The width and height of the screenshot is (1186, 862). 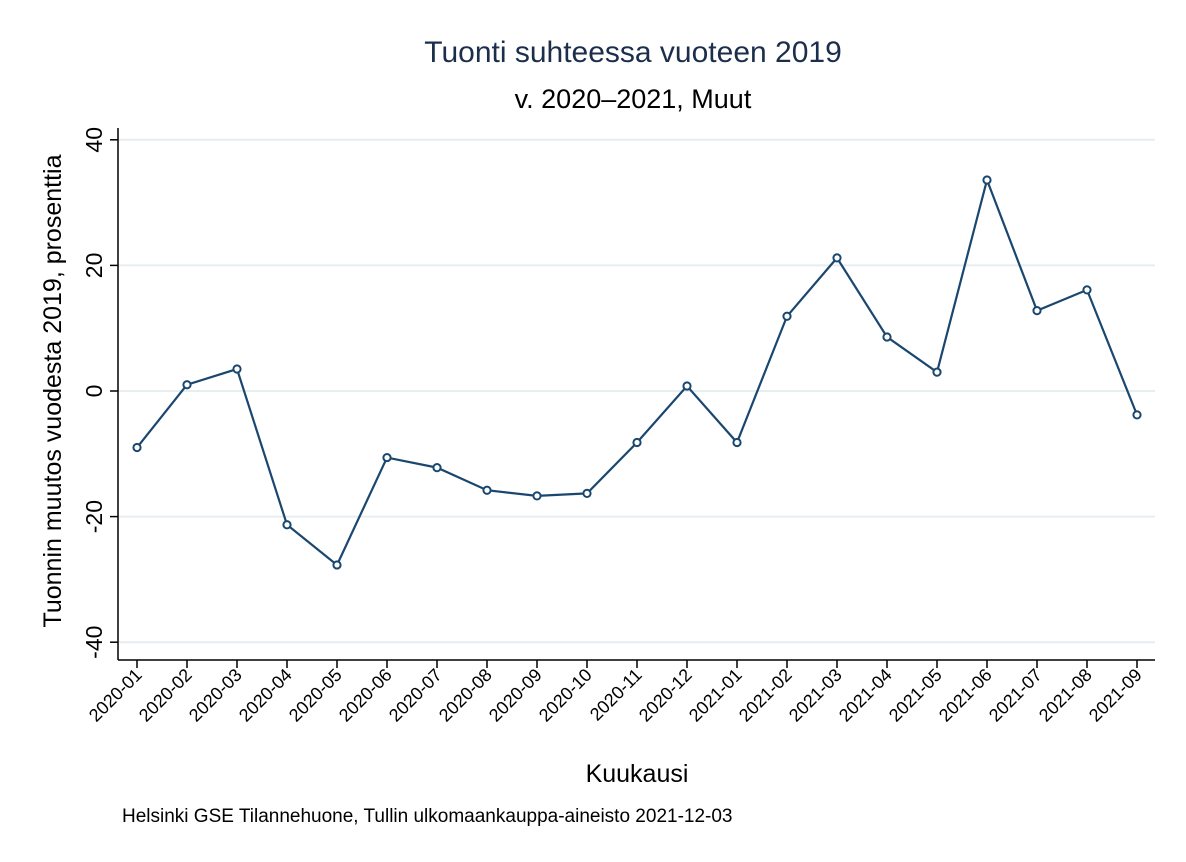 I want to click on x-tick-label: 2020-06, so click(x=365, y=695).